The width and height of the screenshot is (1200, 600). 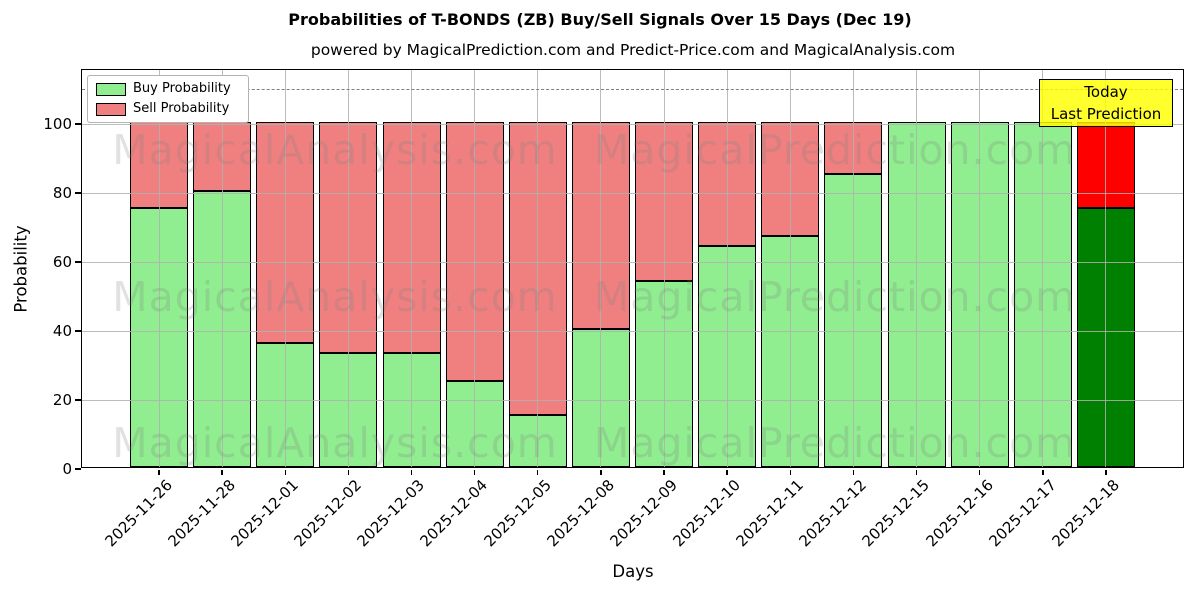 I want to click on x-tick-label: 2025-12-16, so click(x=959, y=513).